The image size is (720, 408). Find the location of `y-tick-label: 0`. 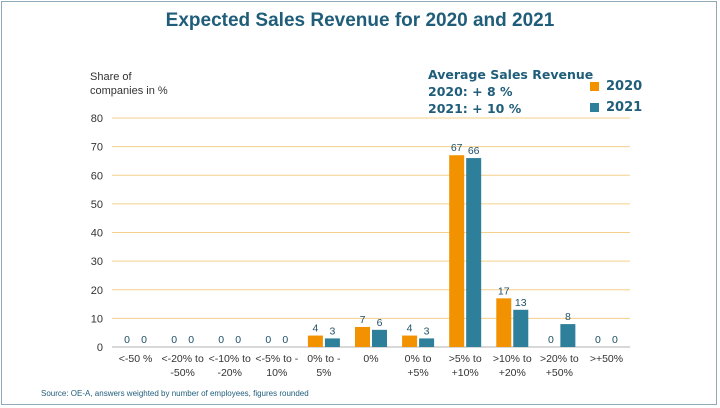

y-tick-label: 0 is located at coordinates (100, 348).